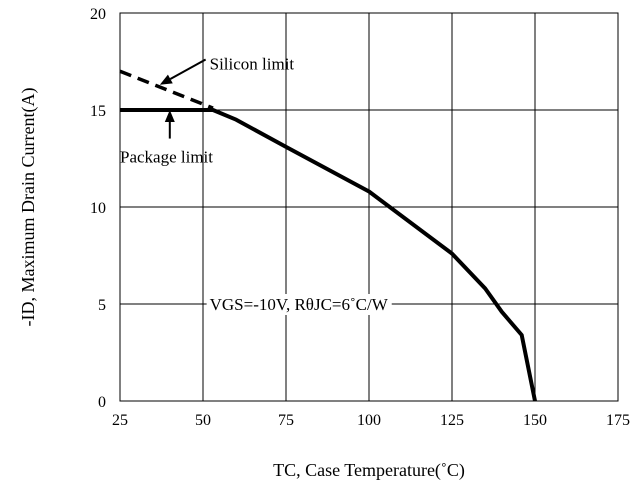 This screenshot has width=643, height=489. I want to click on y-tick-label: 10, so click(98, 208).